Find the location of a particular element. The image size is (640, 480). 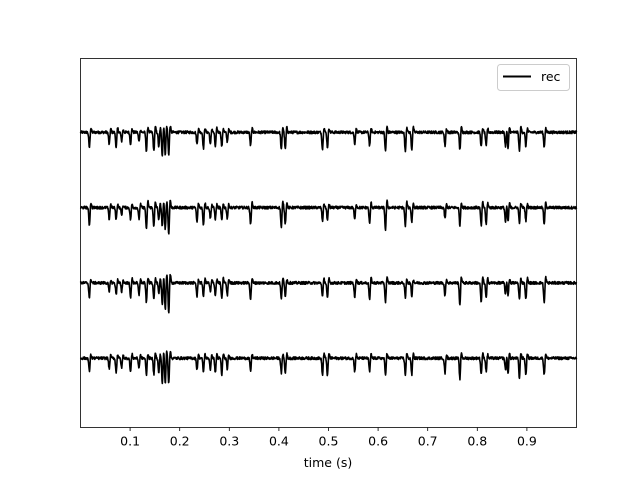

x-tick-label: 0.4 is located at coordinates (279, 441).